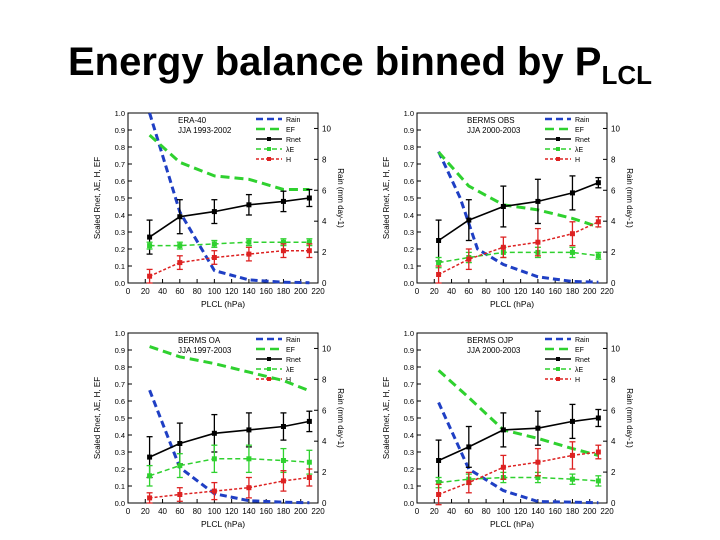 The height and width of the screenshot is (540, 720). Describe the element at coordinates (205, 130) in the screenshot. I see `panel-subtitle: JJA 1993-2002` at that location.